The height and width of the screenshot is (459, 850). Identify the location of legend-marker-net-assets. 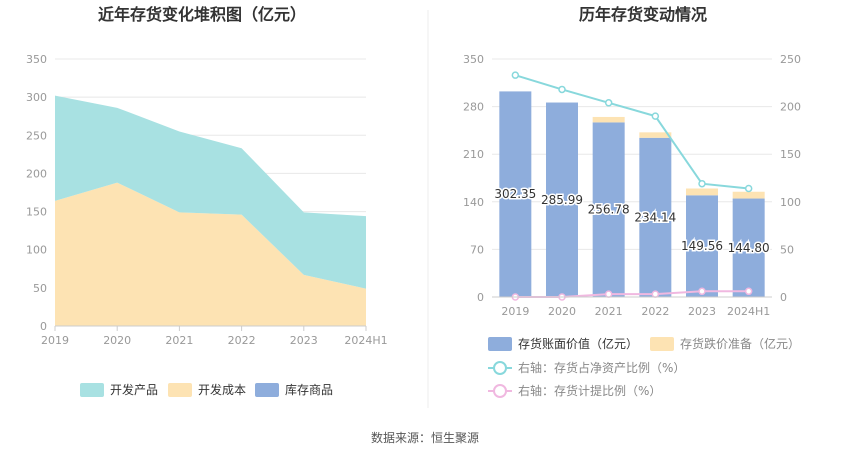
(500, 368).